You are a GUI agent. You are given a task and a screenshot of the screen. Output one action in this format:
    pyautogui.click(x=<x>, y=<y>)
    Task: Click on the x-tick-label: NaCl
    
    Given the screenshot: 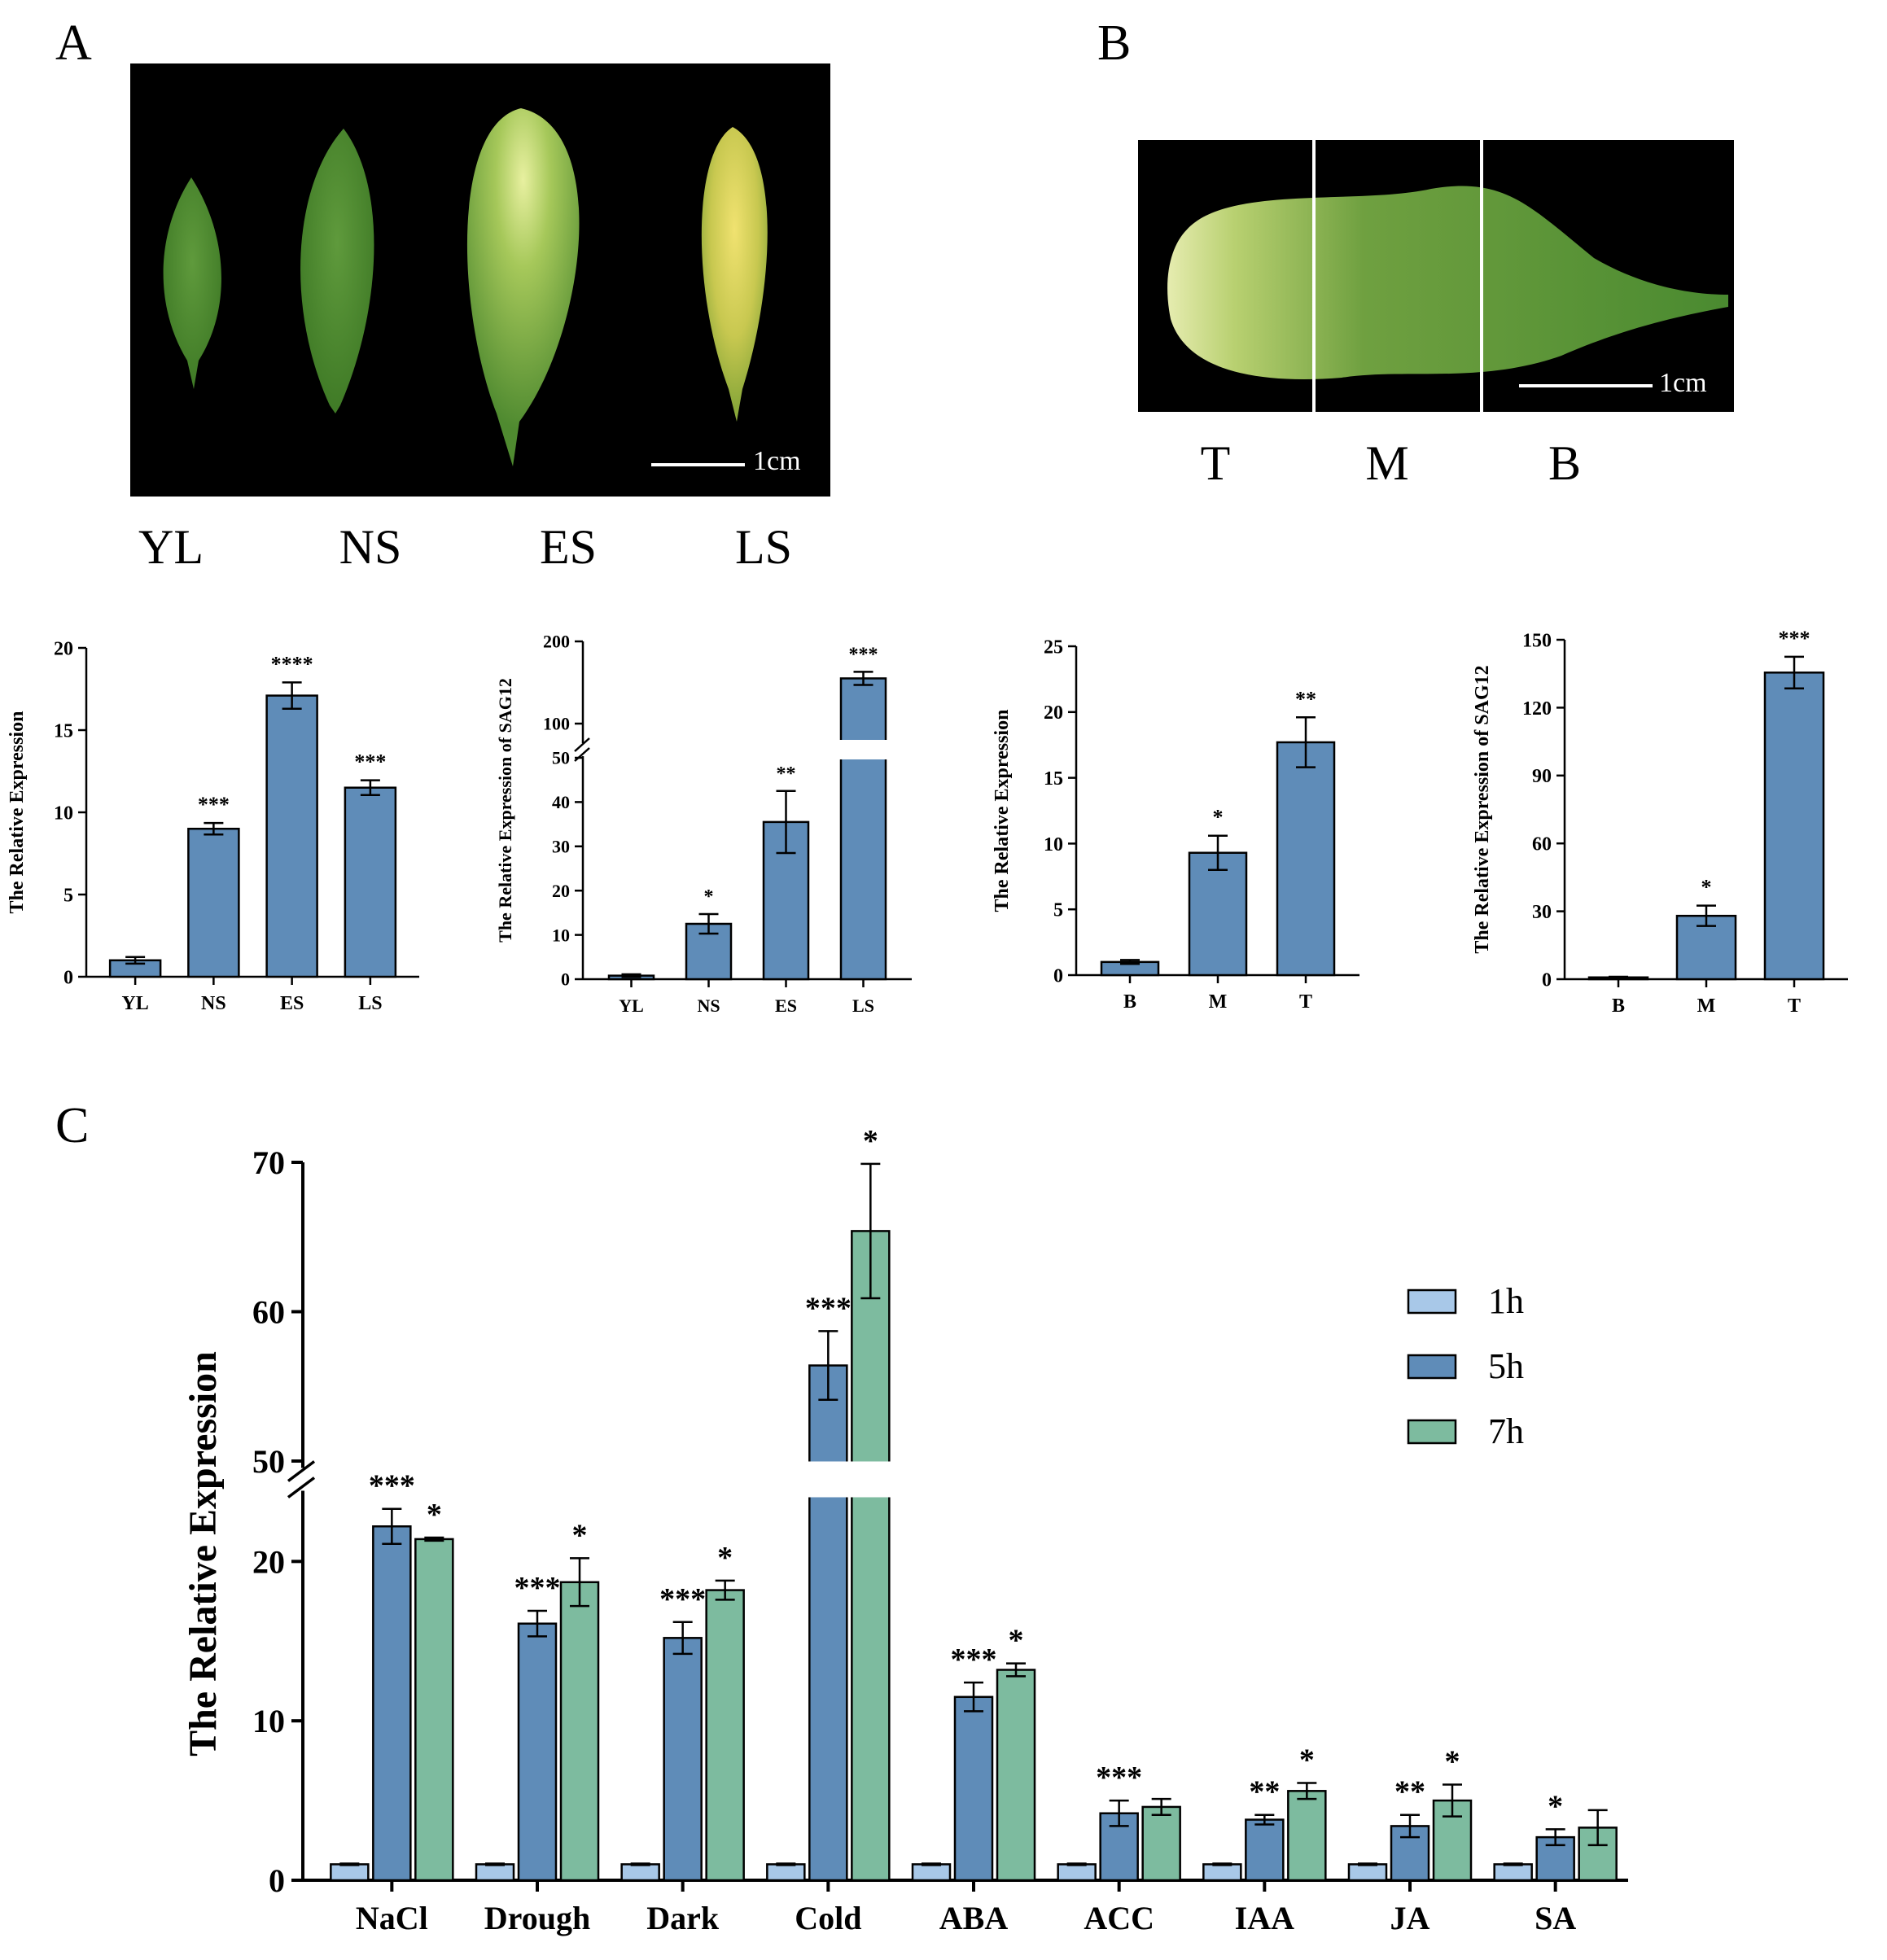 What is the action you would take?
    pyautogui.click(x=392, y=1918)
    